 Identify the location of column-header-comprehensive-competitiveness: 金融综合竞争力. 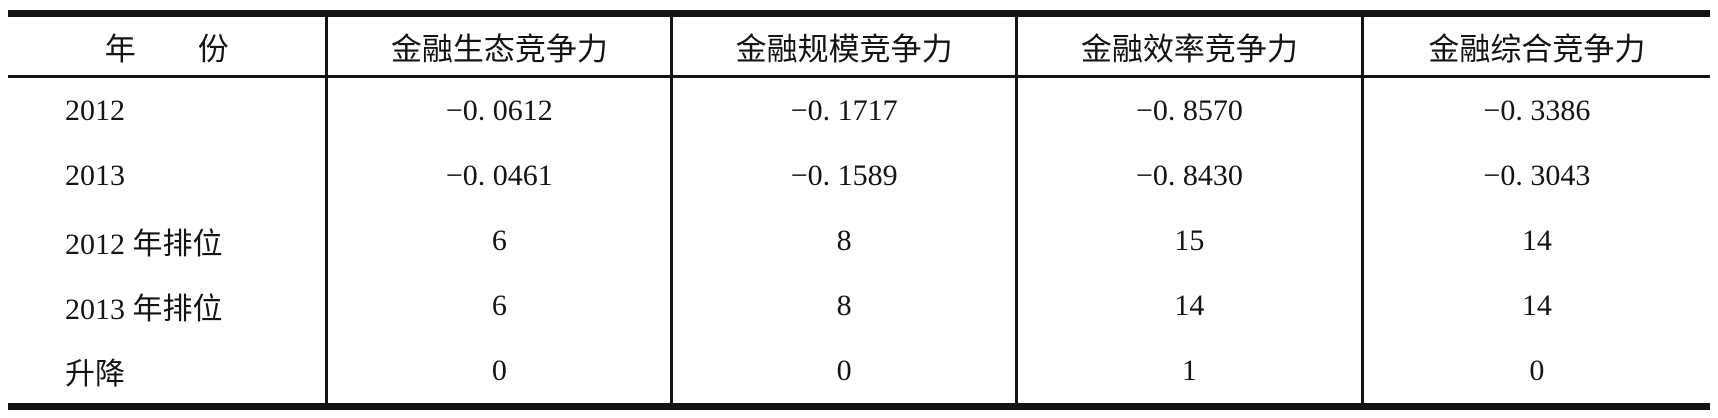
(1535, 45).